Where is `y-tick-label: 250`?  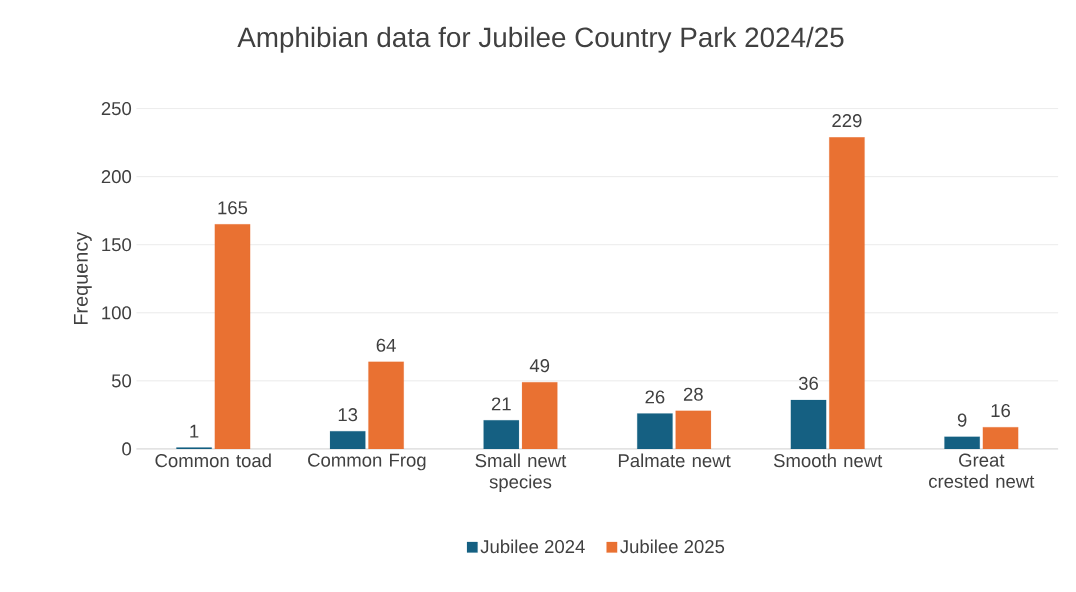
y-tick-label: 250 is located at coordinates (116, 109).